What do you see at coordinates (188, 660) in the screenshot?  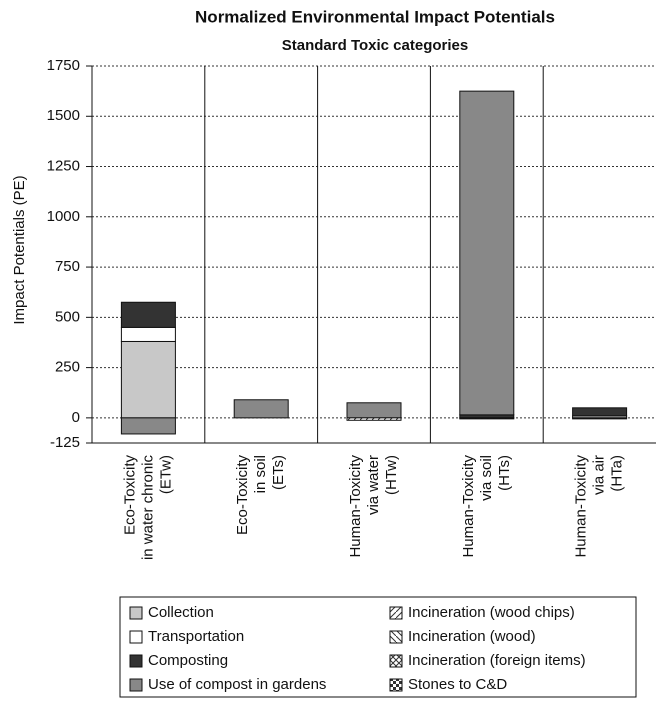 I see `legend-label: Composting` at bounding box center [188, 660].